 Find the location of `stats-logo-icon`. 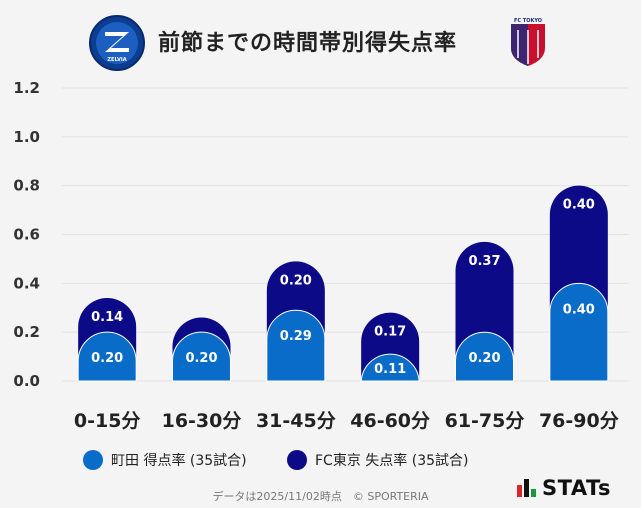

stats-logo-icon is located at coordinates (526, 488).